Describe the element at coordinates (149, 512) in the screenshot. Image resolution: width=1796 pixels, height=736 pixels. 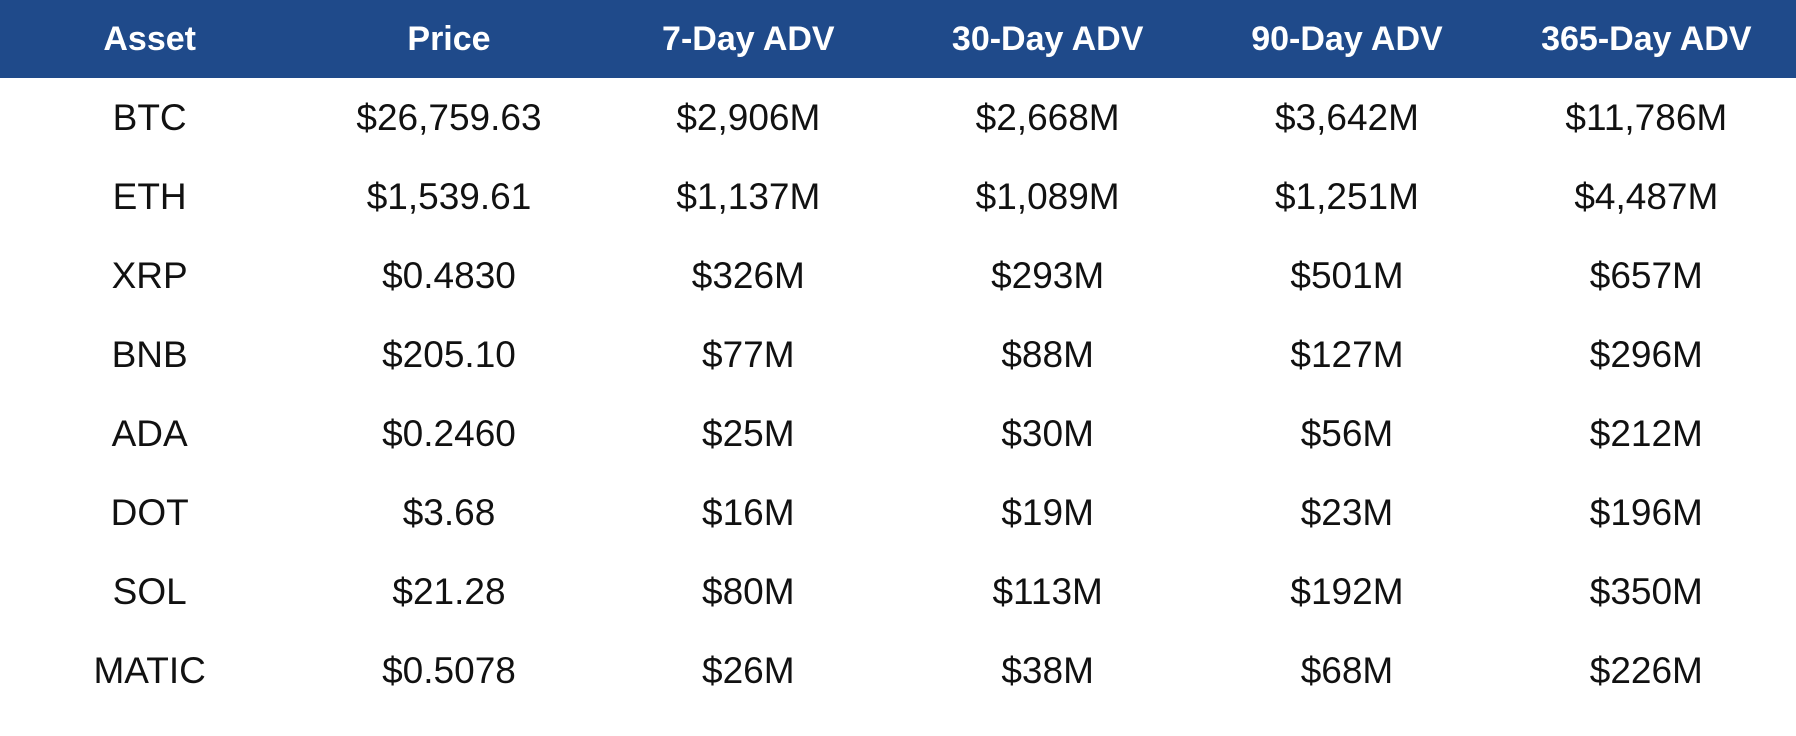
I see `asset-cell: DOT` at that location.